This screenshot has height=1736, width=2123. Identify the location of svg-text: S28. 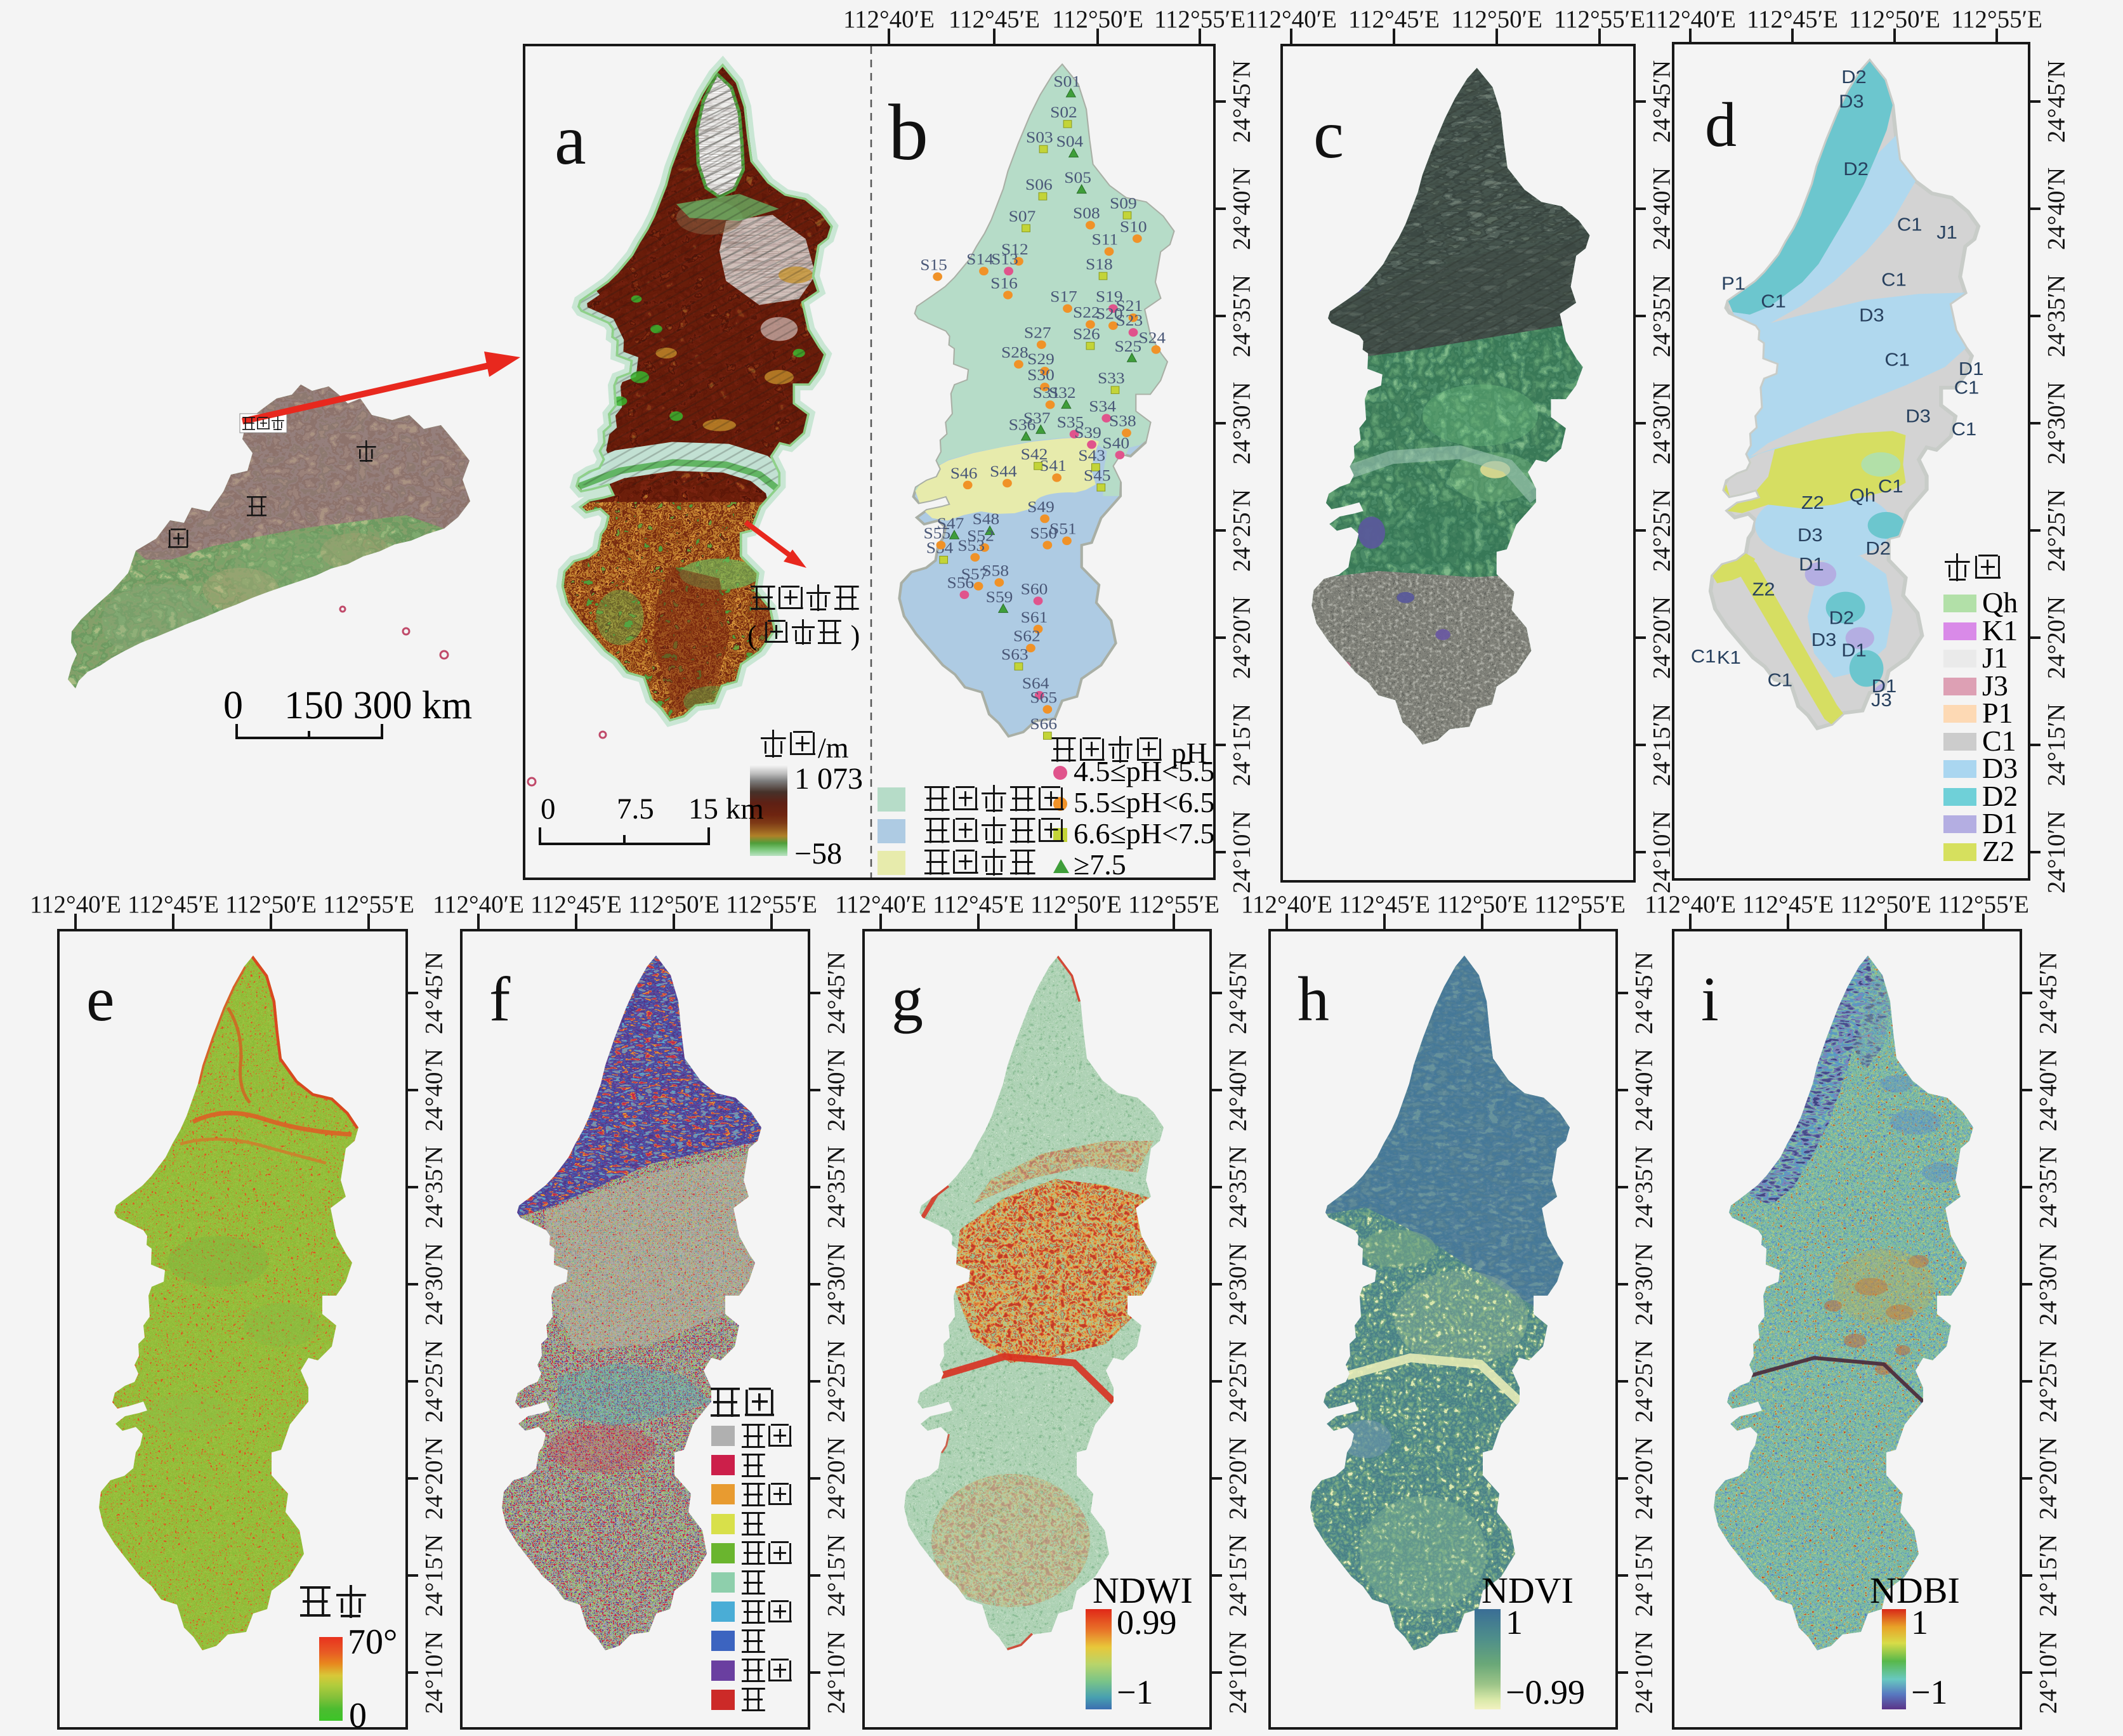
(1015, 353).